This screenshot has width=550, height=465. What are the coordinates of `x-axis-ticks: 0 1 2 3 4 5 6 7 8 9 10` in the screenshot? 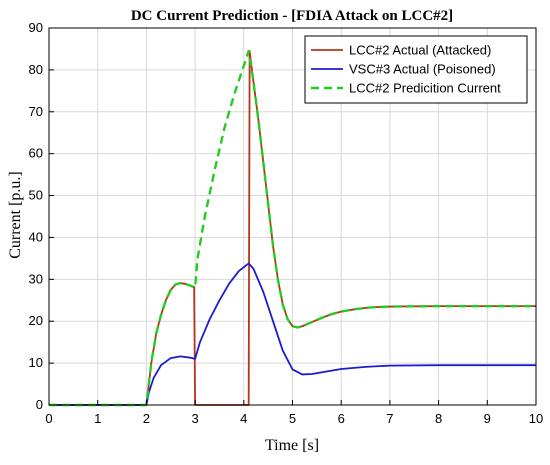 It's located at (294, 413).